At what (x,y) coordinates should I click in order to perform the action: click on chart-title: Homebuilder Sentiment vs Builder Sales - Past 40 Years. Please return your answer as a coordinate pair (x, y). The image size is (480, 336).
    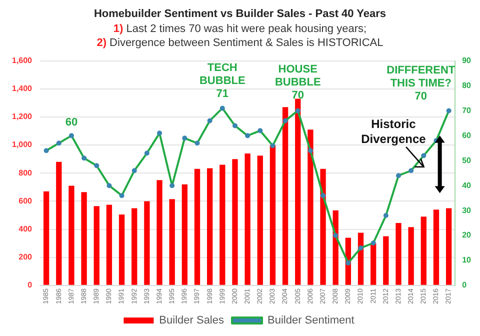
    Looking at the image, I should click on (240, 14).